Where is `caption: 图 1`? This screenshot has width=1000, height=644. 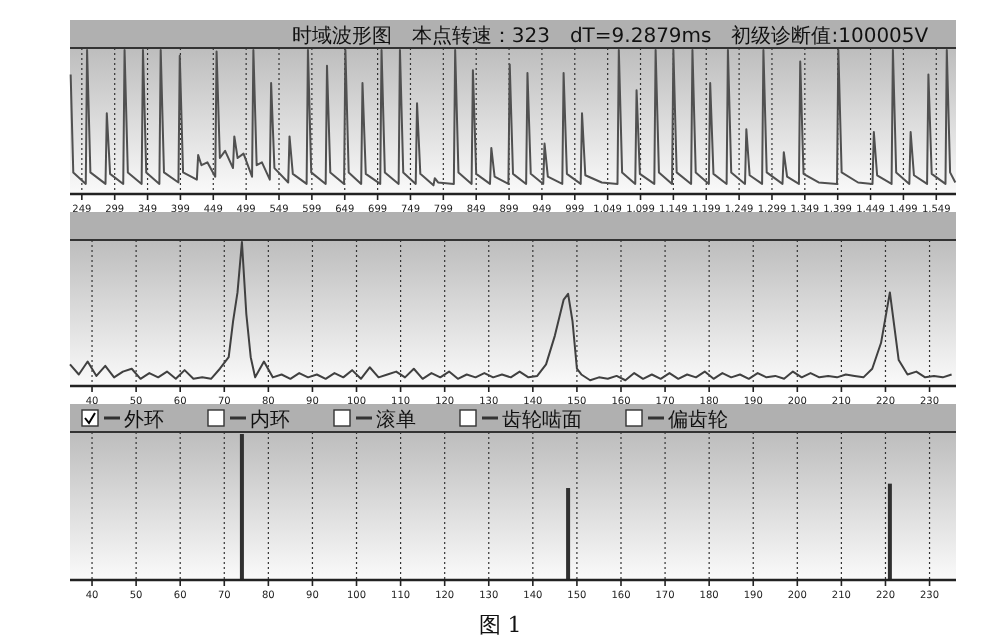 caption: 图 1 is located at coordinates (500, 625).